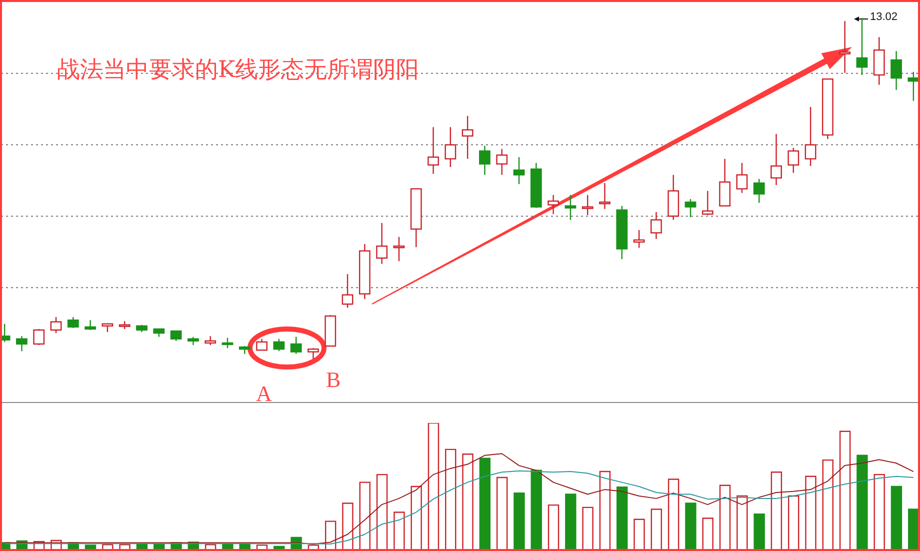 This screenshot has width=920, height=551. What do you see at coordinates (333, 379) in the screenshot?
I see `text: B` at bounding box center [333, 379].